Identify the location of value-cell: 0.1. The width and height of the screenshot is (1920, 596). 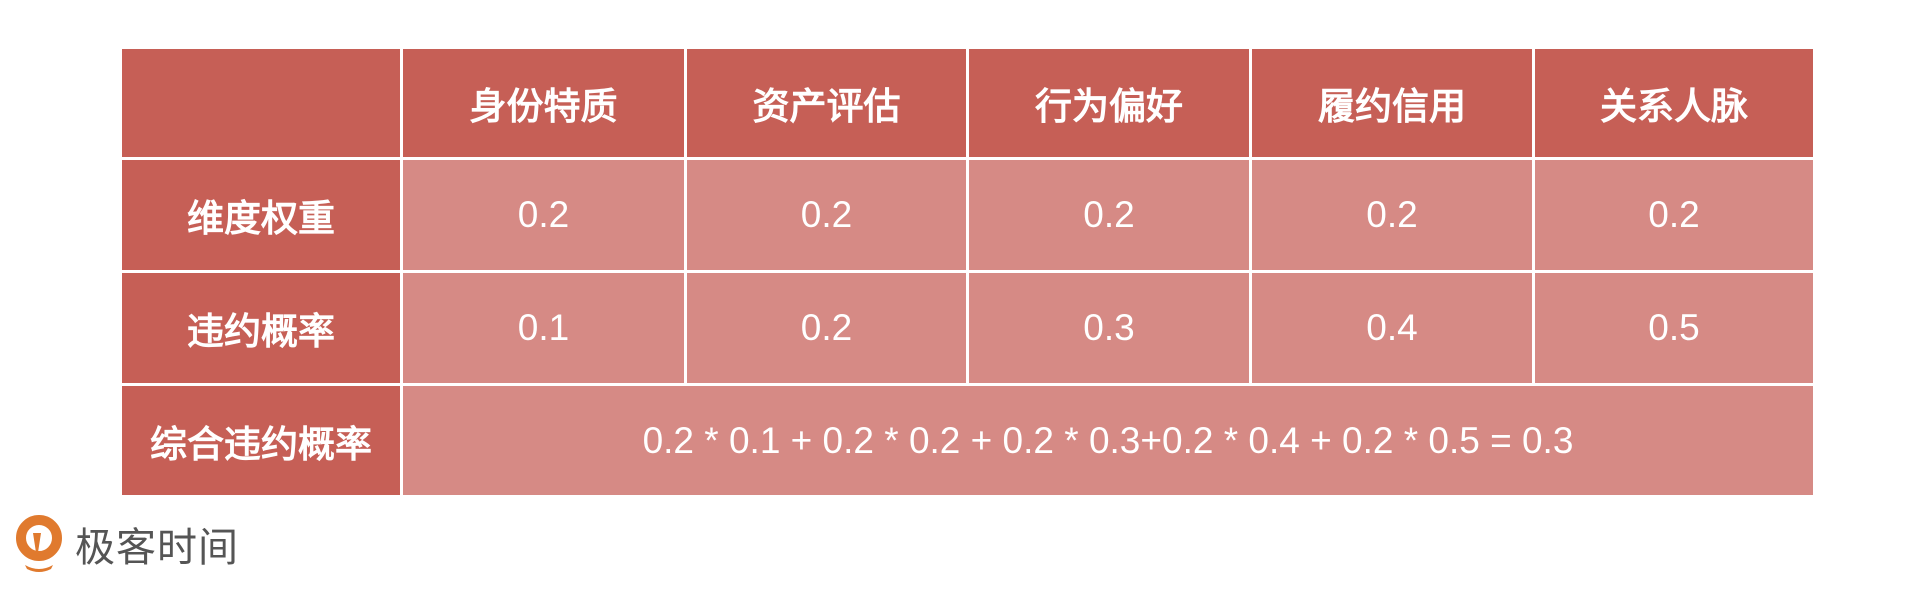
(543, 328).